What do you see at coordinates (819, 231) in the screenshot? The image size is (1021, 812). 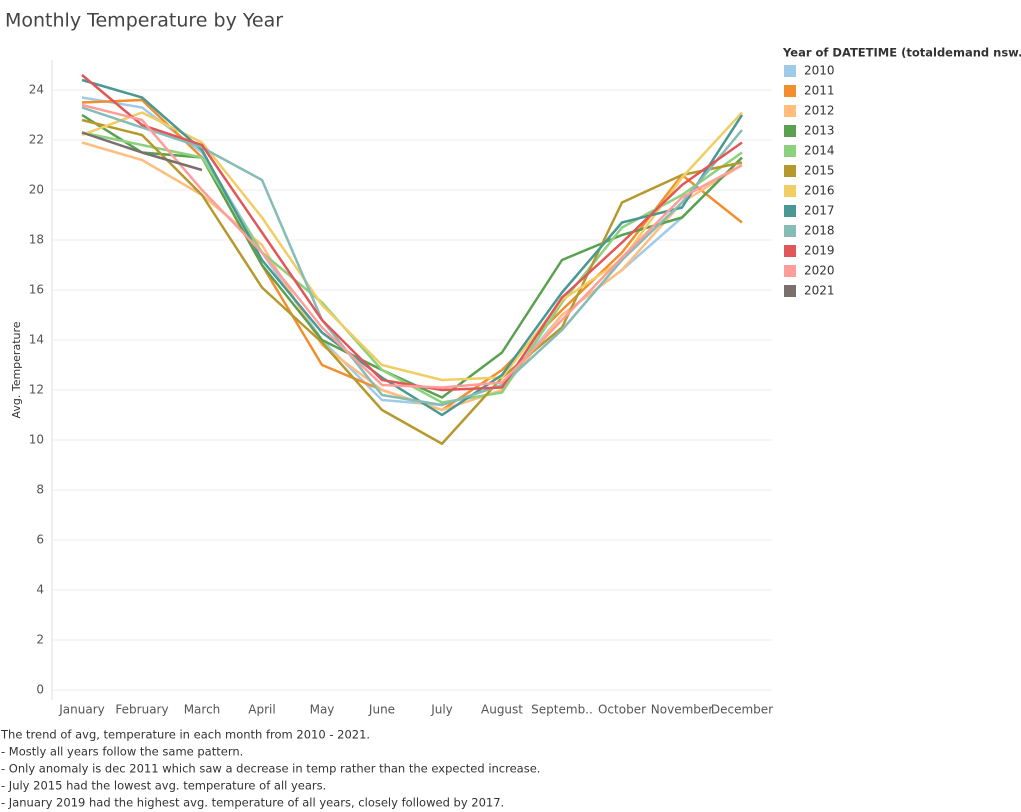 I see `legend-label: 2018` at bounding box center [819, 231].